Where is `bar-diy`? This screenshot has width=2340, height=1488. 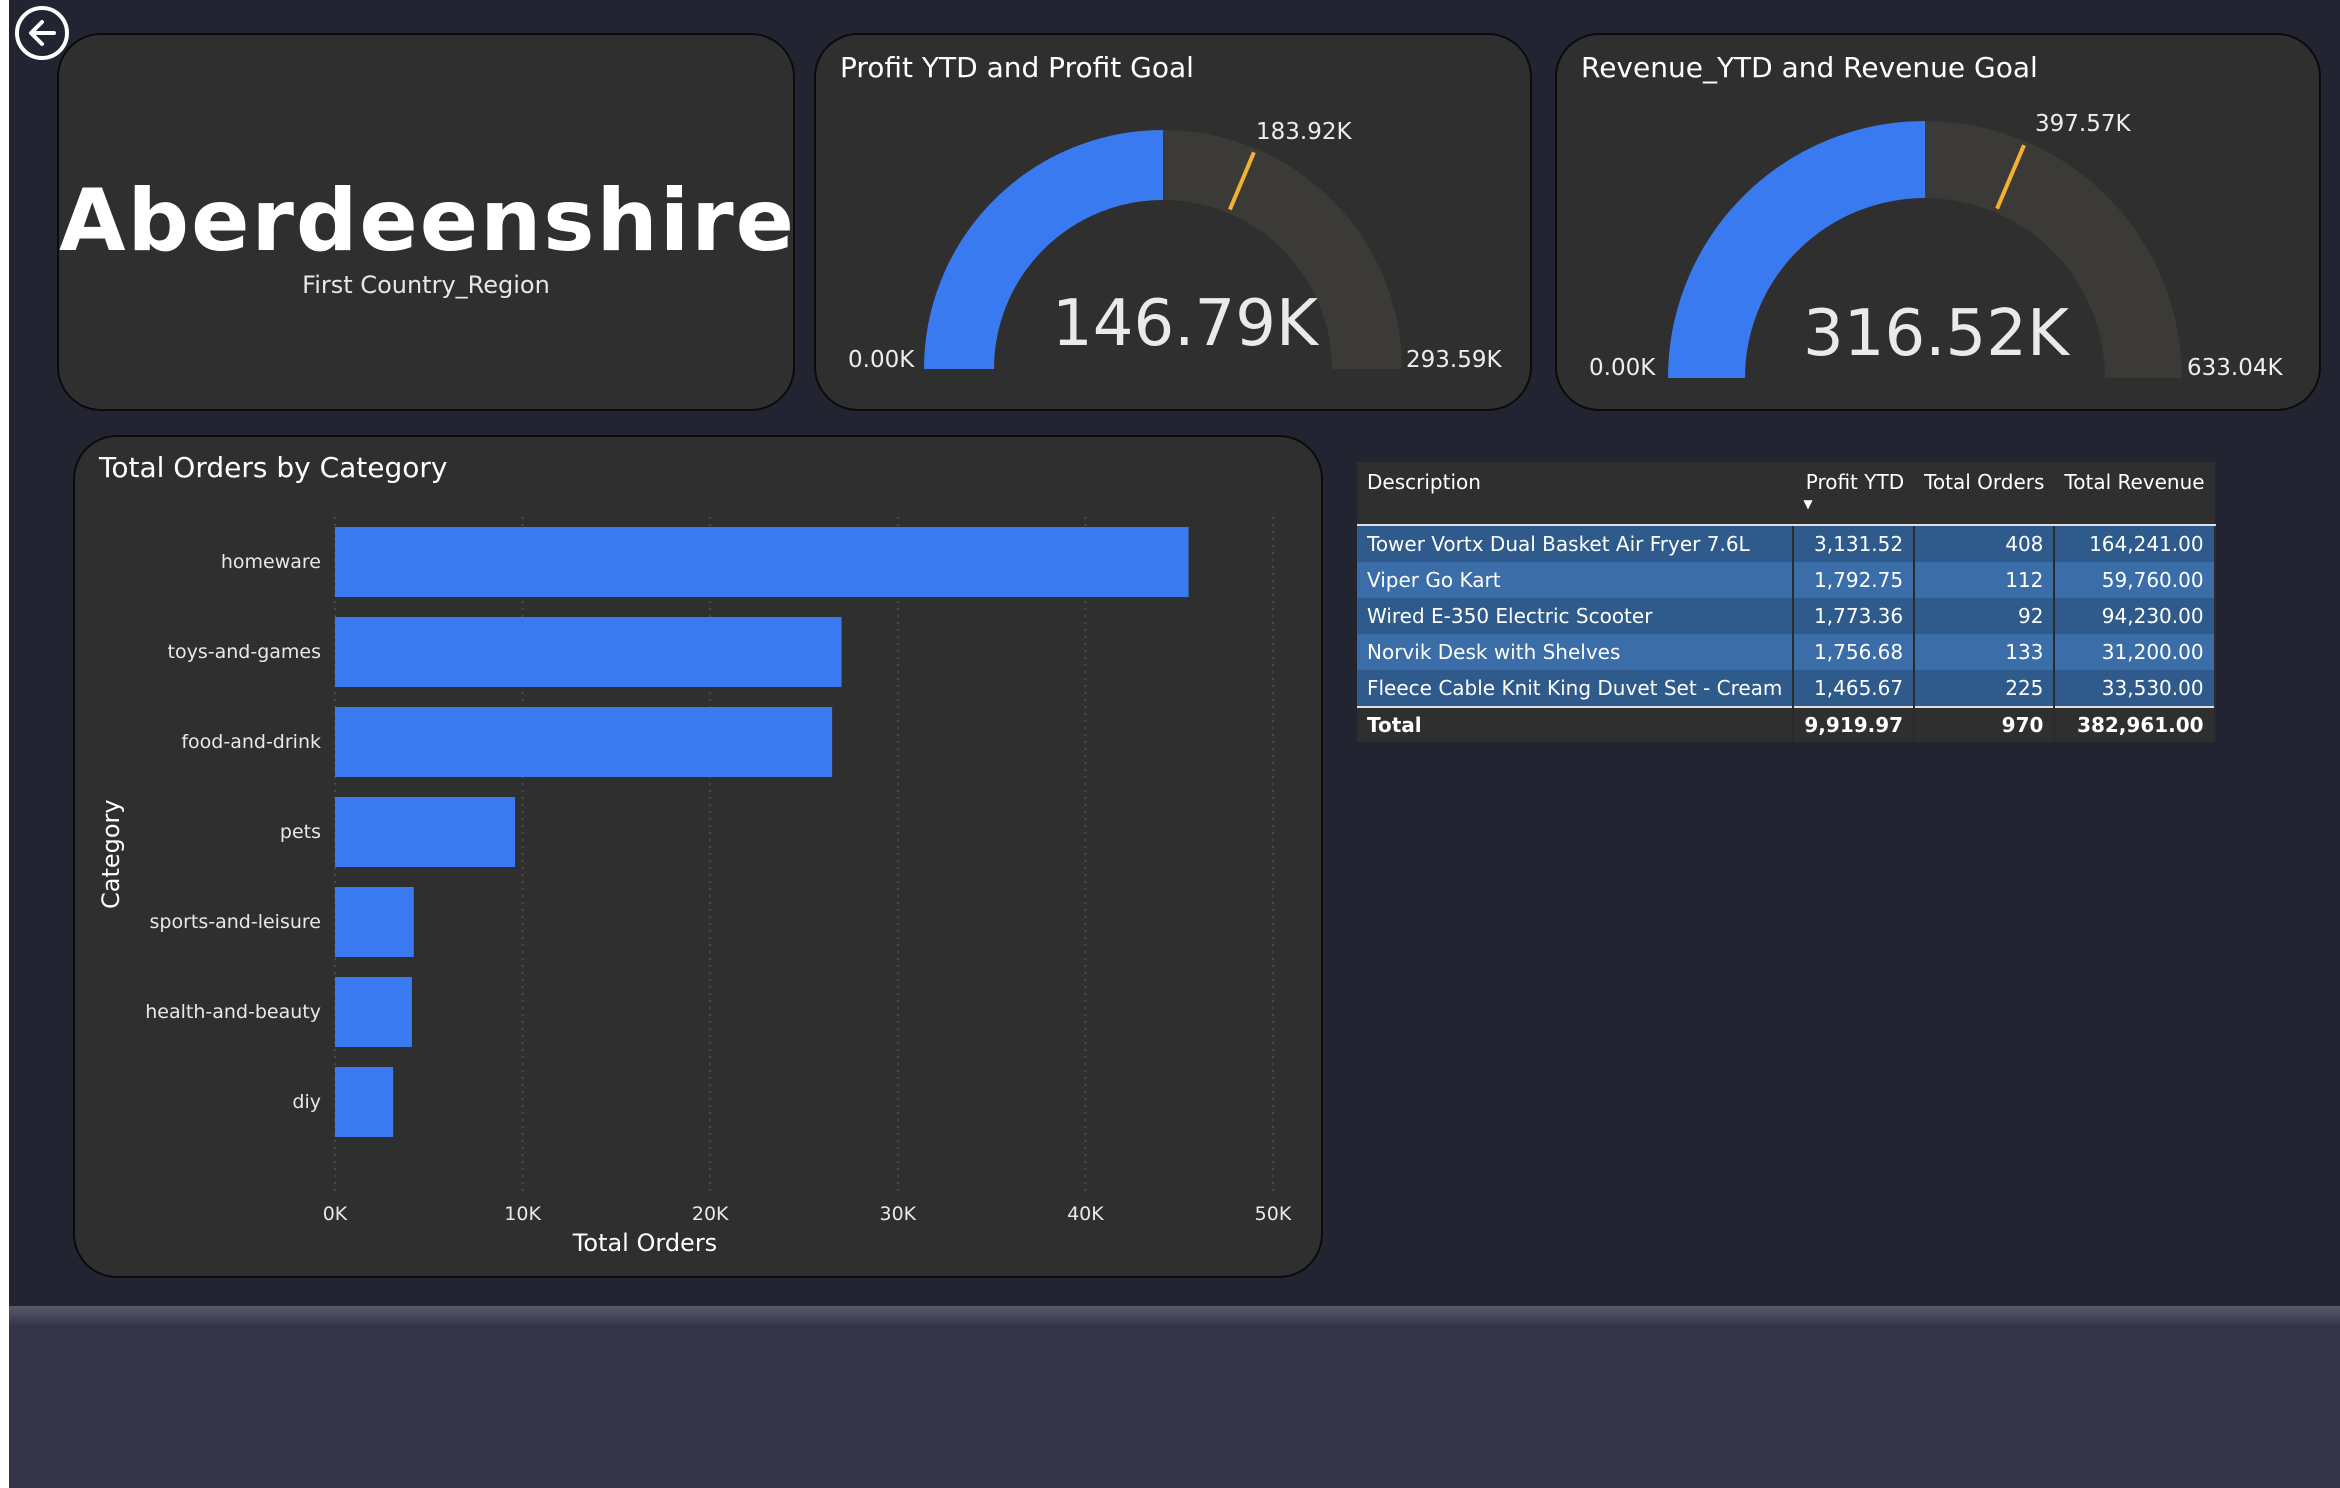 bar-diy is located at coordinates (364, 1102).